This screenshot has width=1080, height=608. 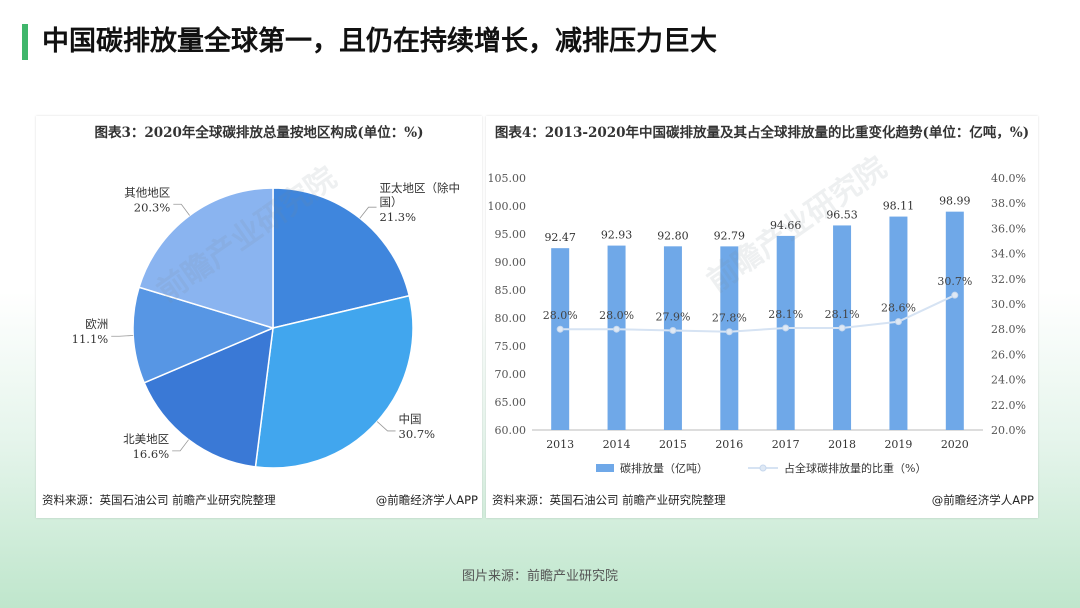 What do you see at coordinates (511, 262) in the screenshot?
I see `y-left-tick-label: 90.00` at bounding box center [511, 262].